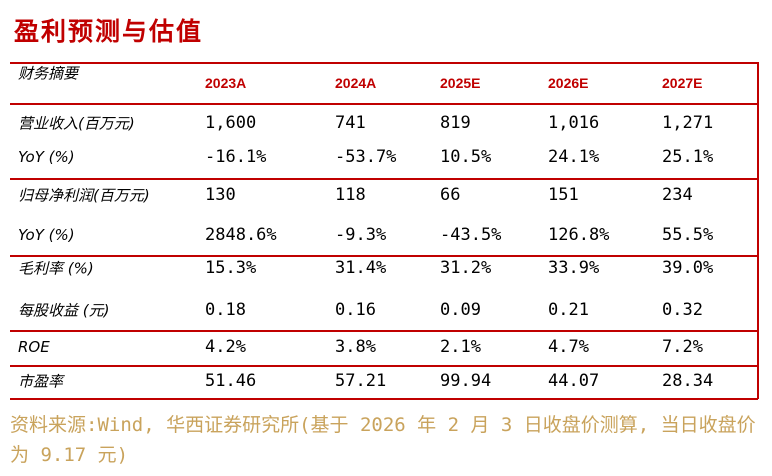 This screenshot has height=476, width=772. What do you see at coordinates (682, 83) in the screenshot?
I see `column-header: 2027E` at bounding box center [682, 83].